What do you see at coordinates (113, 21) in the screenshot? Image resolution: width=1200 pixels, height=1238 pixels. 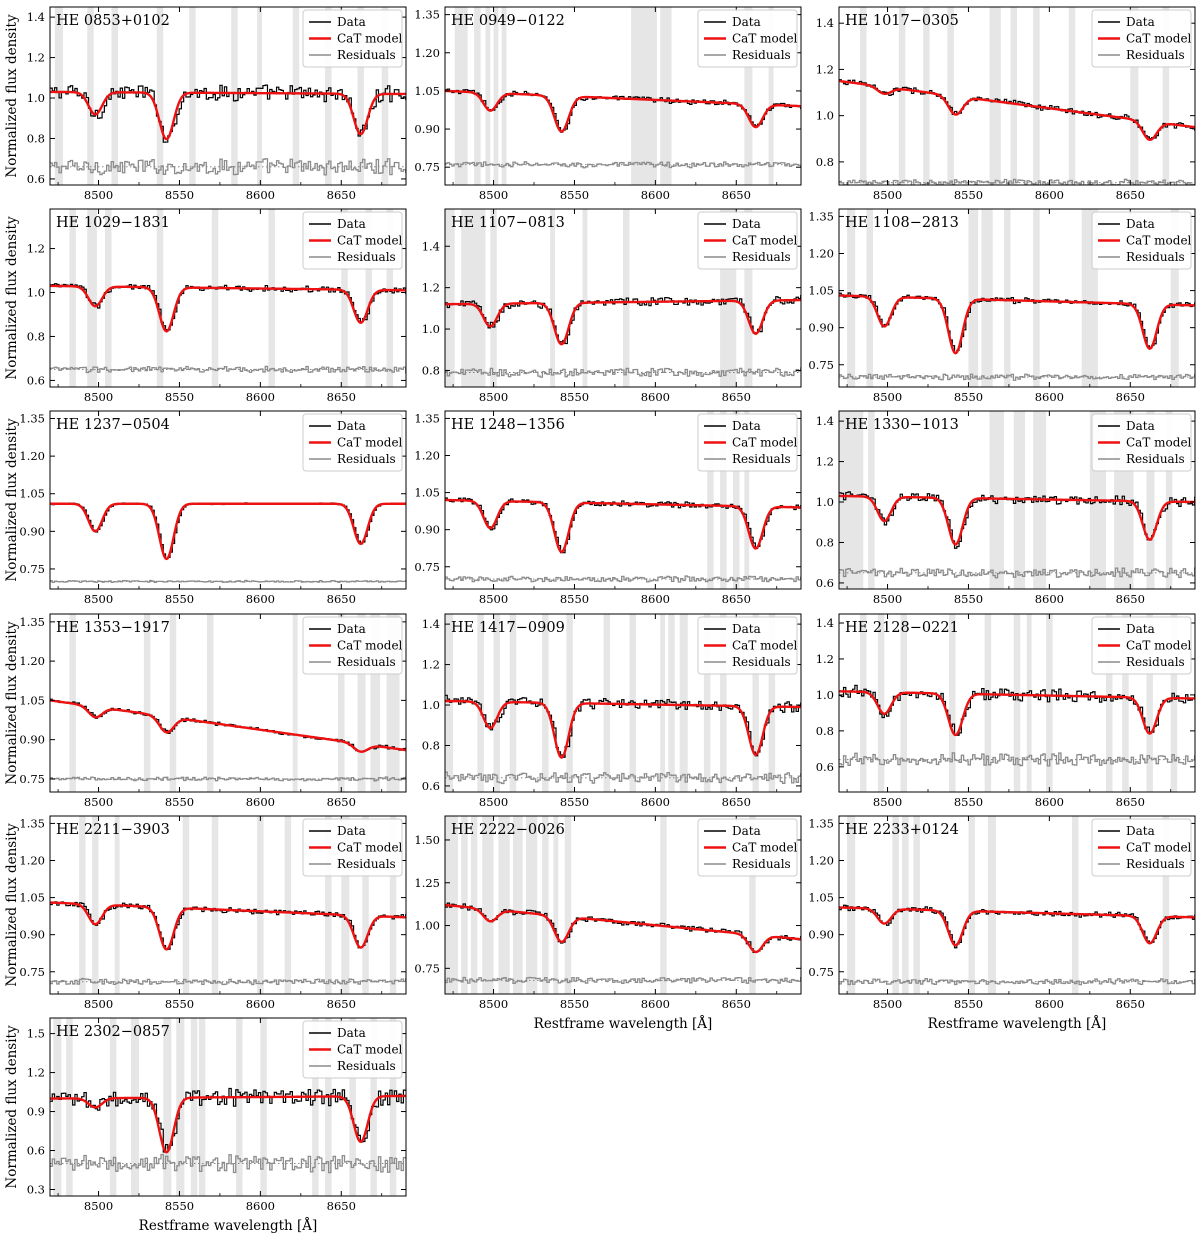 I see `panel-title: HE 0853+0102` at bounding box center [113, 21].